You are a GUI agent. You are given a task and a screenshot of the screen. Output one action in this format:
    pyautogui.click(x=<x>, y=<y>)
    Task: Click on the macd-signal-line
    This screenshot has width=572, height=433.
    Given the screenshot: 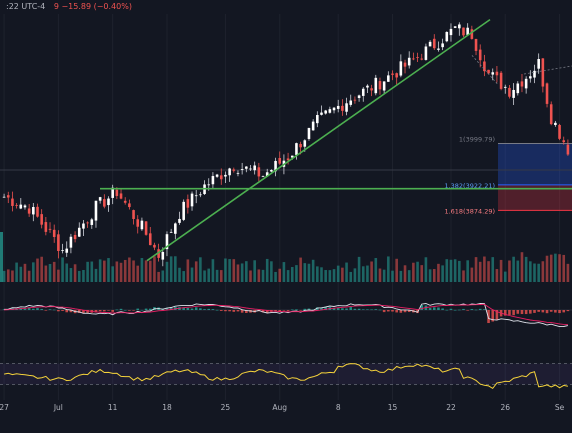 What is the action you would take?
    pyautogui.click(x=286, y=314)
    